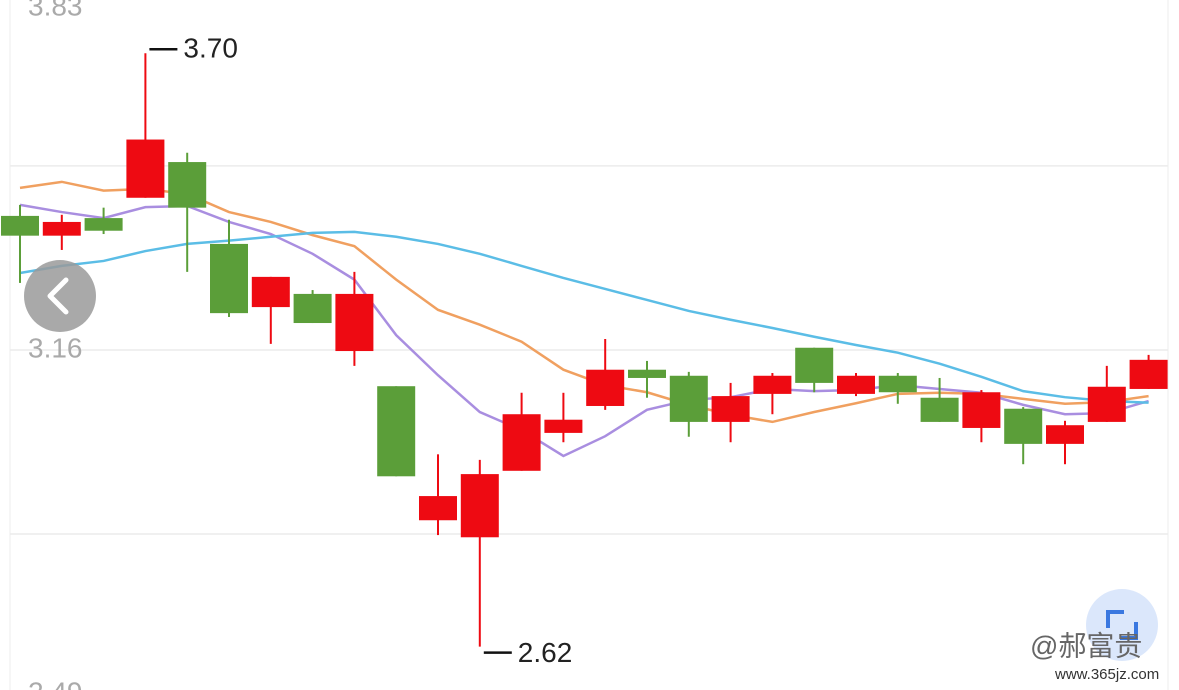 Image resolution: width=1179 pixels, height=690 pixels. I want to click on expand-icon, so click(1122, 625).